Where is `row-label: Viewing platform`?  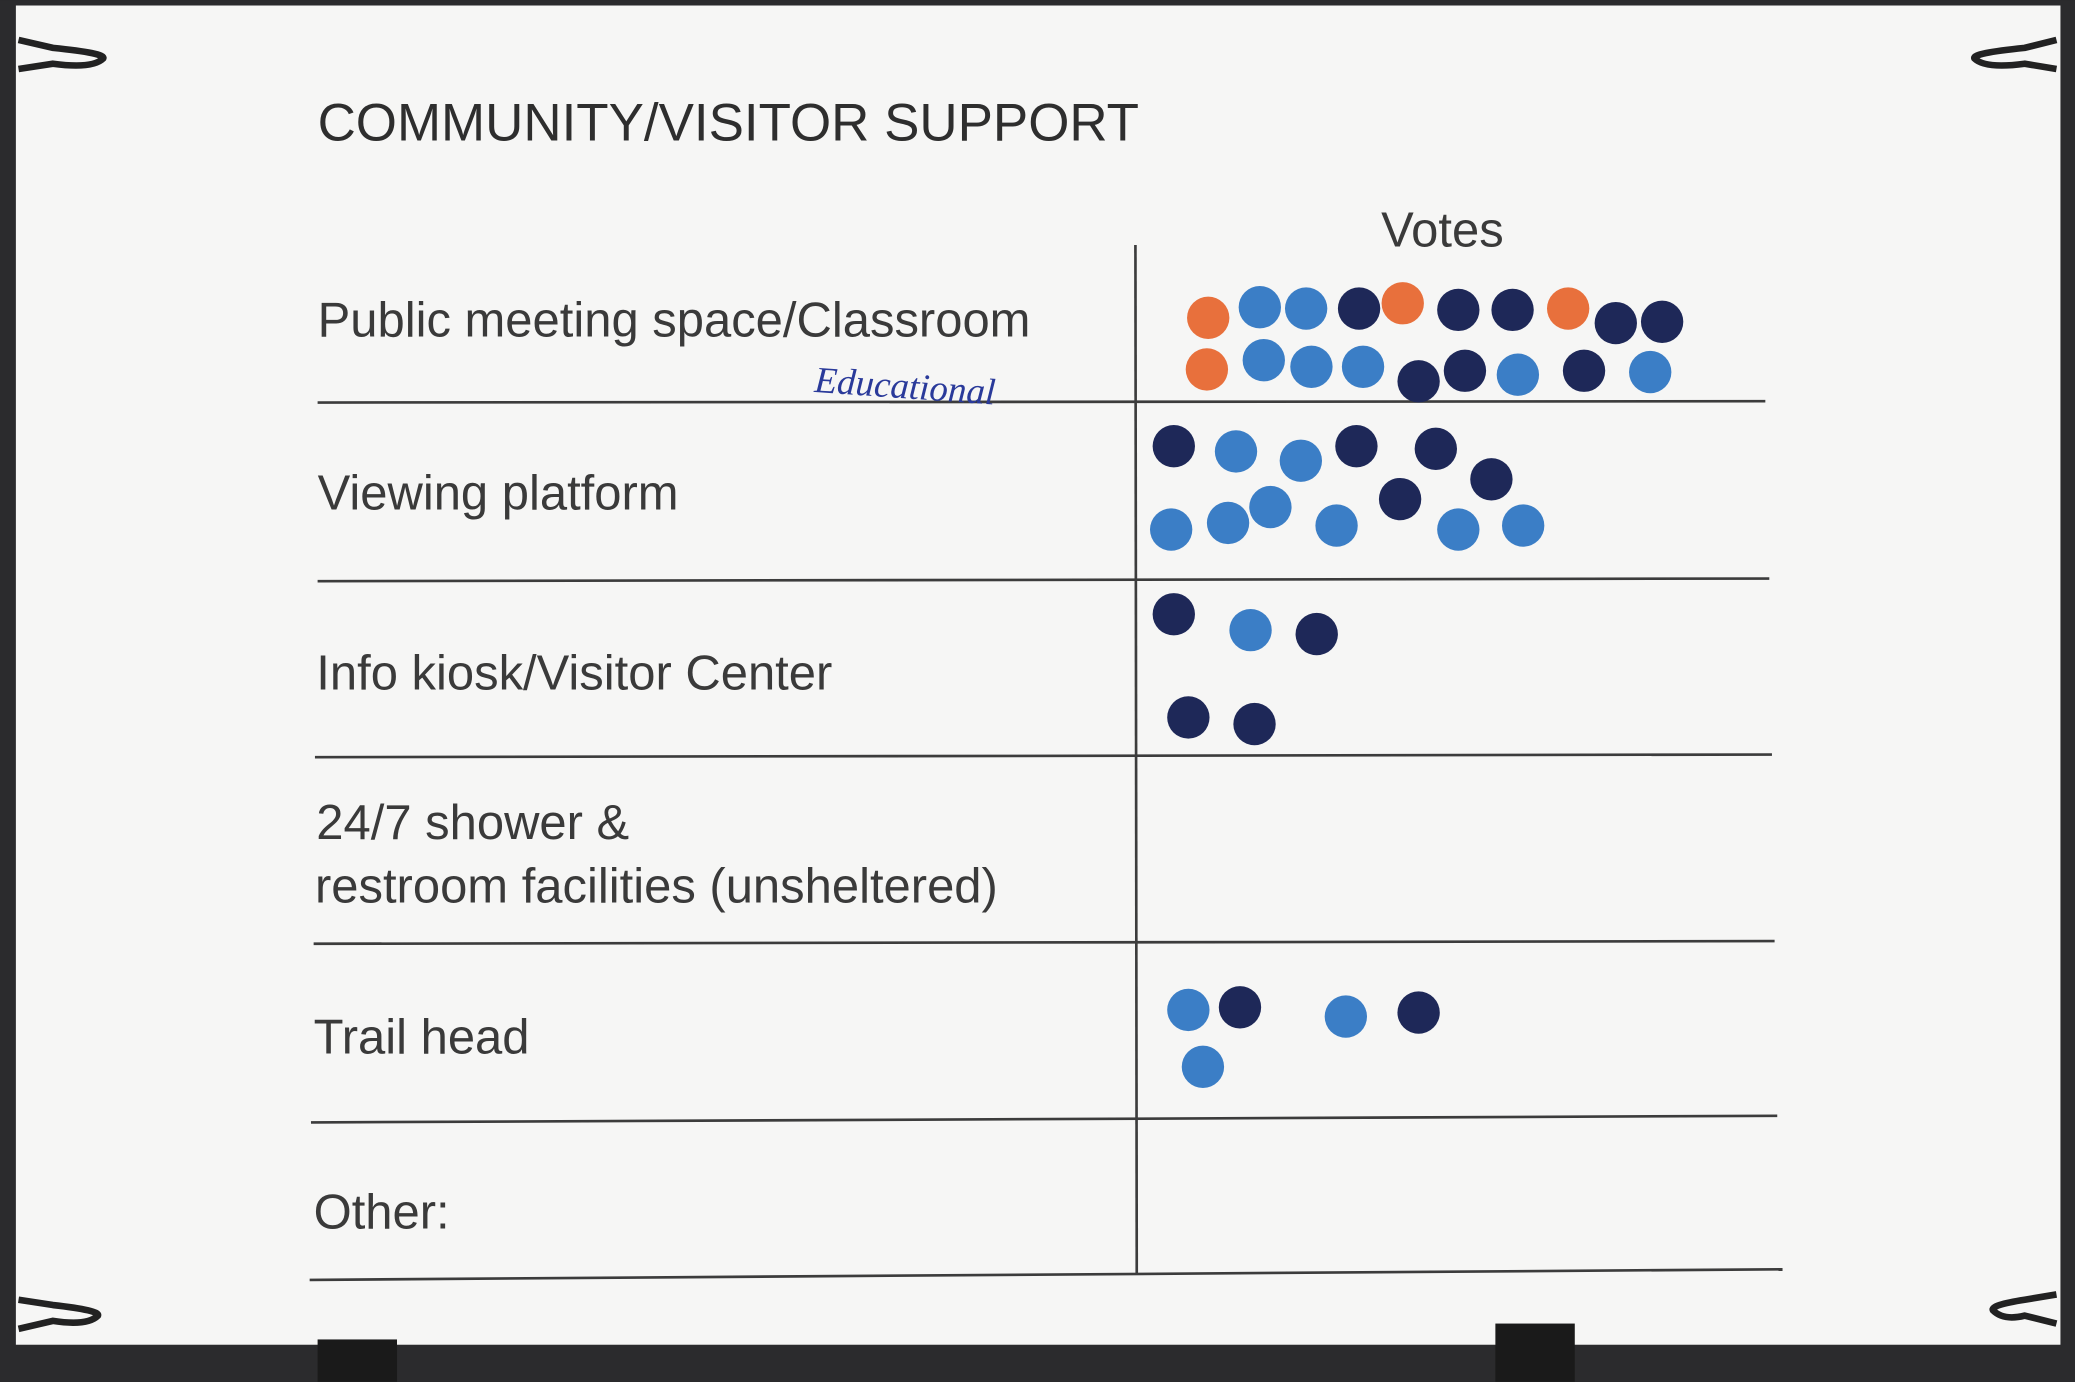
row-label: Viewing platform is located at coordinates (498, 494).